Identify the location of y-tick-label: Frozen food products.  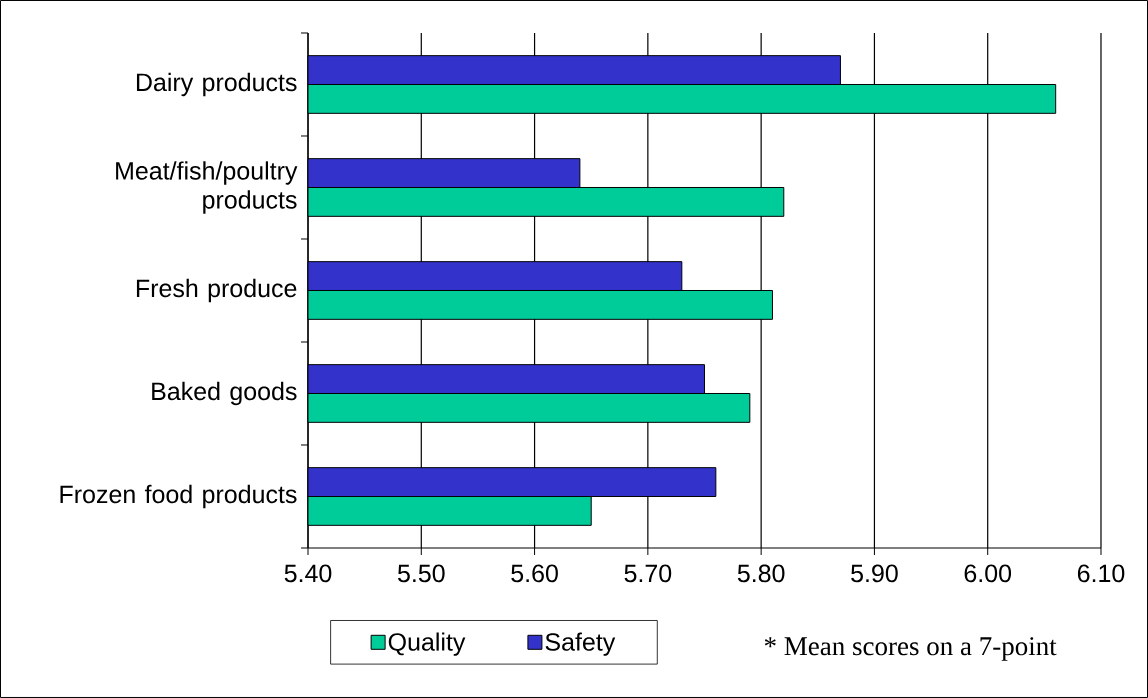
(178, 496).